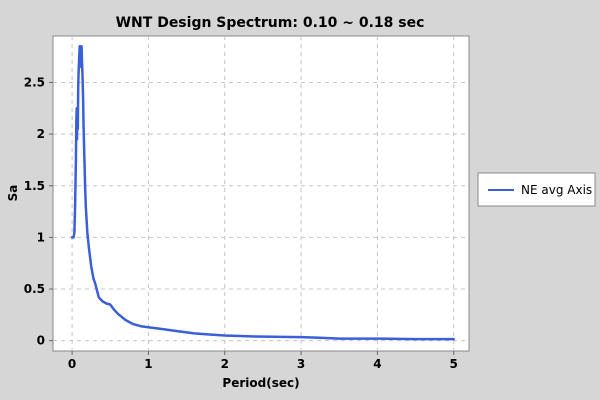 The width and height of the screenshot is (600, 400). What do you see at coordinates (377, 364) in the screenshot?
I see `x-tick-label: 4` at bounding box center [377, 364].